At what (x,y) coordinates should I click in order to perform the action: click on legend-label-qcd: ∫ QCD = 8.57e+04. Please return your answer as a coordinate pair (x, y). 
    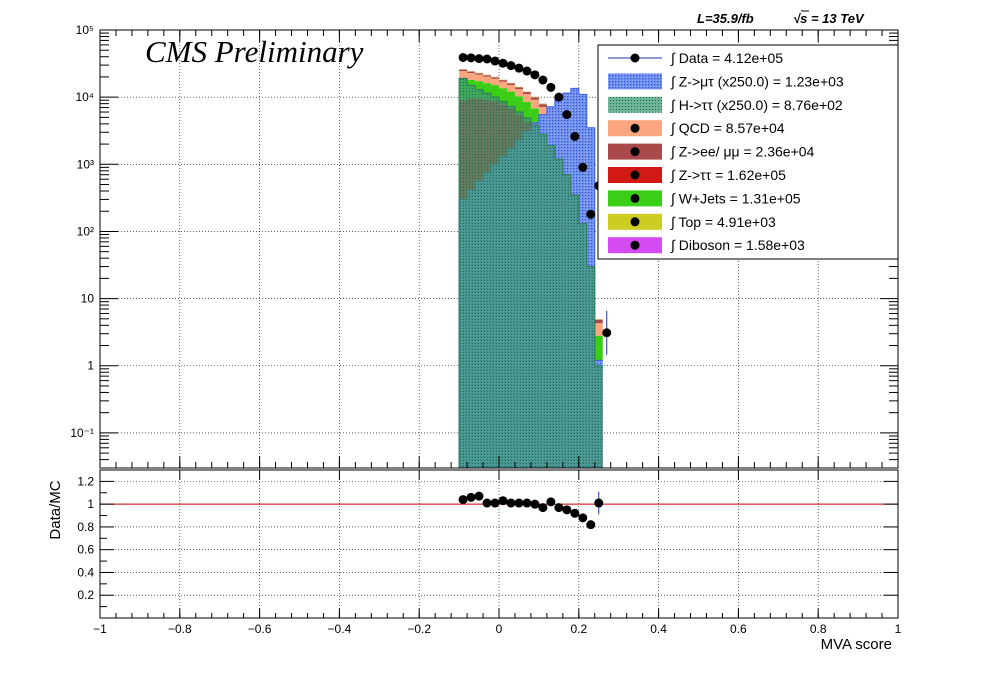
    Looking at the image, I should click on (727, 128).